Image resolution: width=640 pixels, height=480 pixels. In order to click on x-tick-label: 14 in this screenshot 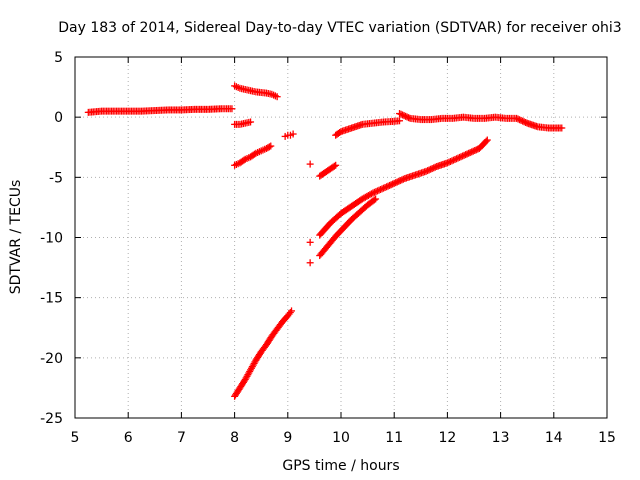, I will do `click(554, 438)`.